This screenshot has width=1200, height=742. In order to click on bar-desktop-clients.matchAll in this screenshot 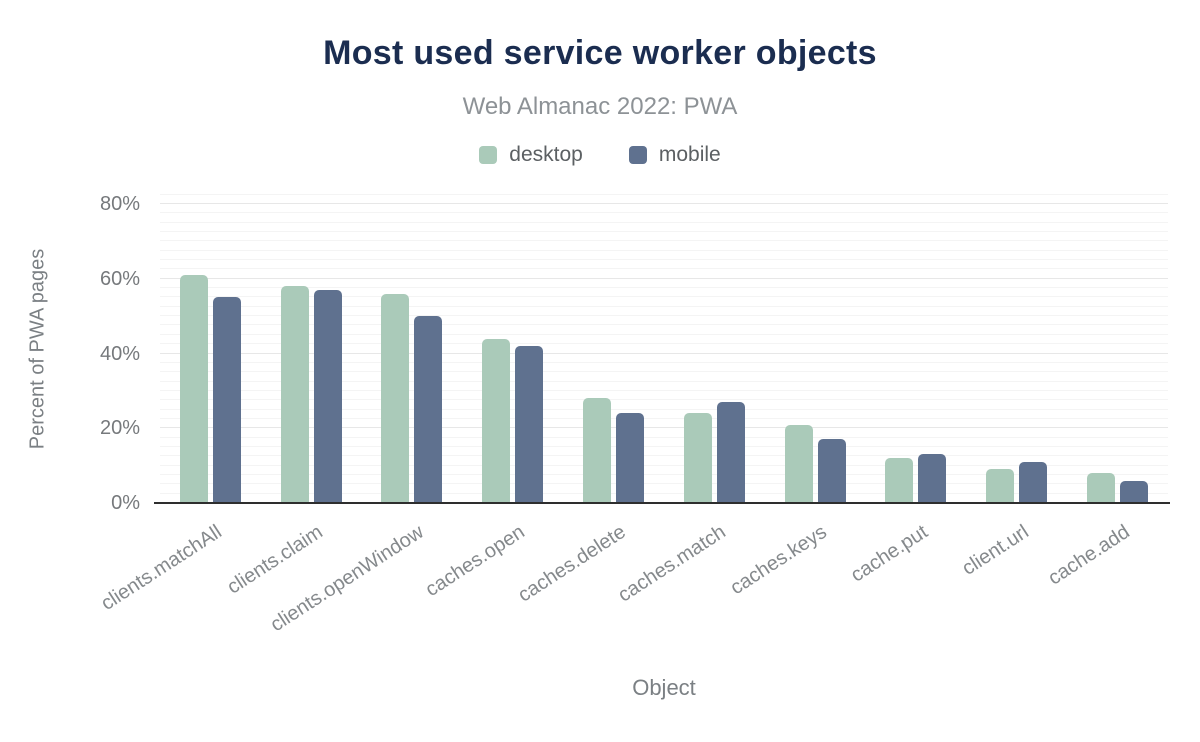, I will do `click(193, 389)`.